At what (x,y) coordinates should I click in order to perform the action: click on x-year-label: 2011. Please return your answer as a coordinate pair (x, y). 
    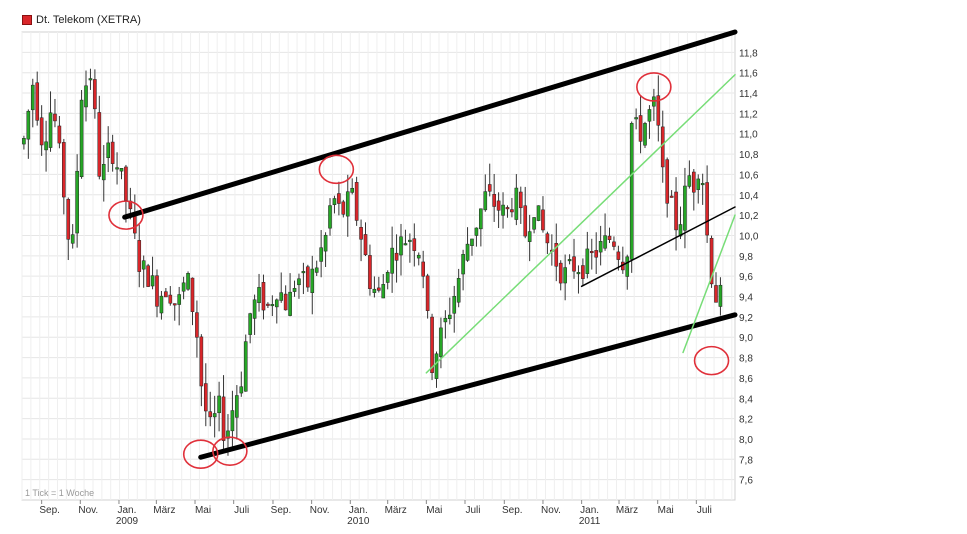
    Looking at the image, I should click on (590, 521).